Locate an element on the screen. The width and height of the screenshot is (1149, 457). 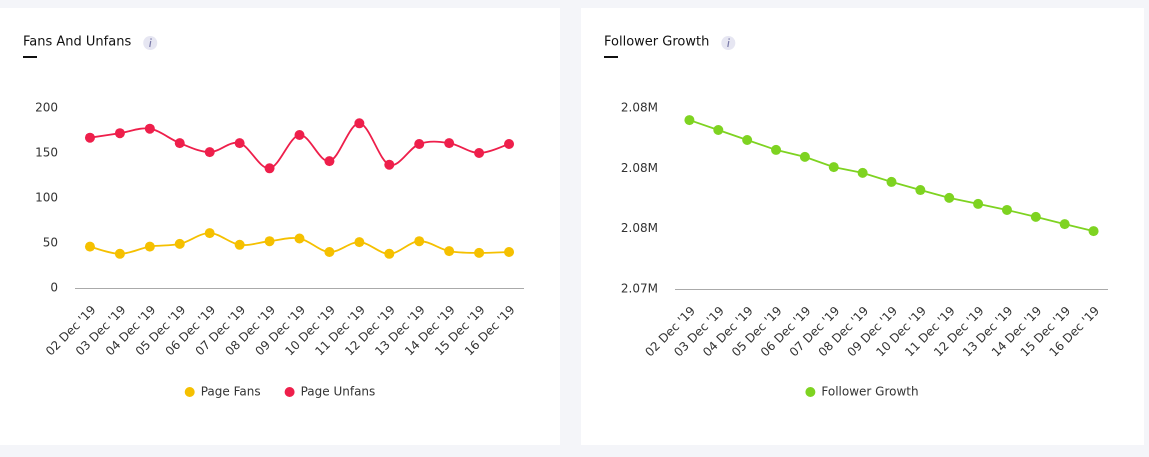
chart-title: Fans And Unfans is located at coordinates (77, 42).